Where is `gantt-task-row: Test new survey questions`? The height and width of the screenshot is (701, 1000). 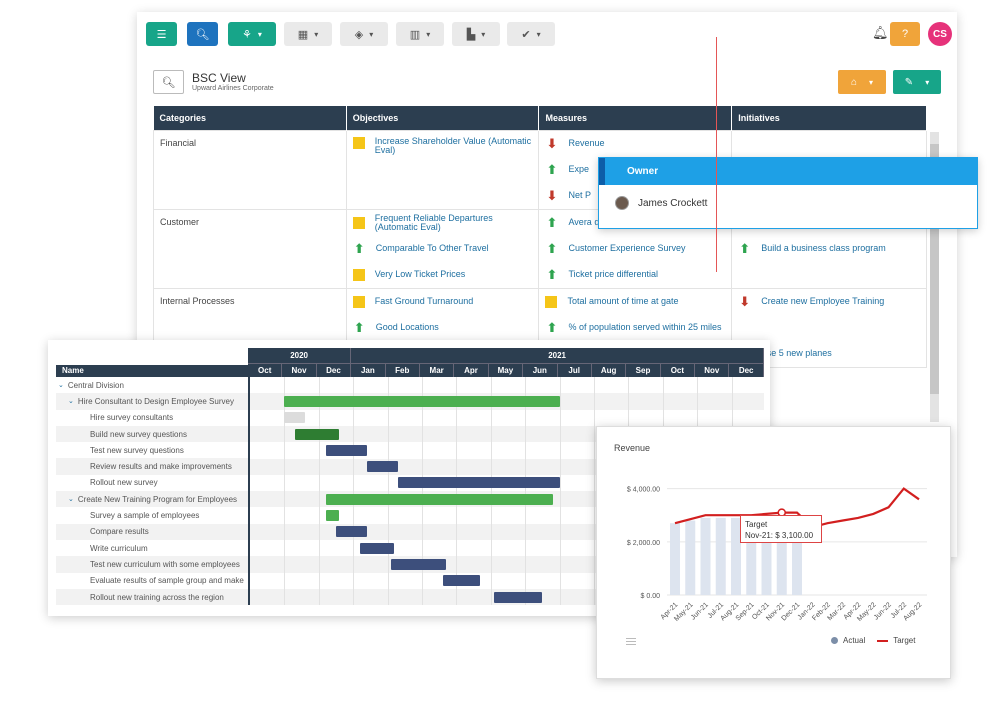 gantt-task-row: Test new survey questions is located at coordinates (152, 450).